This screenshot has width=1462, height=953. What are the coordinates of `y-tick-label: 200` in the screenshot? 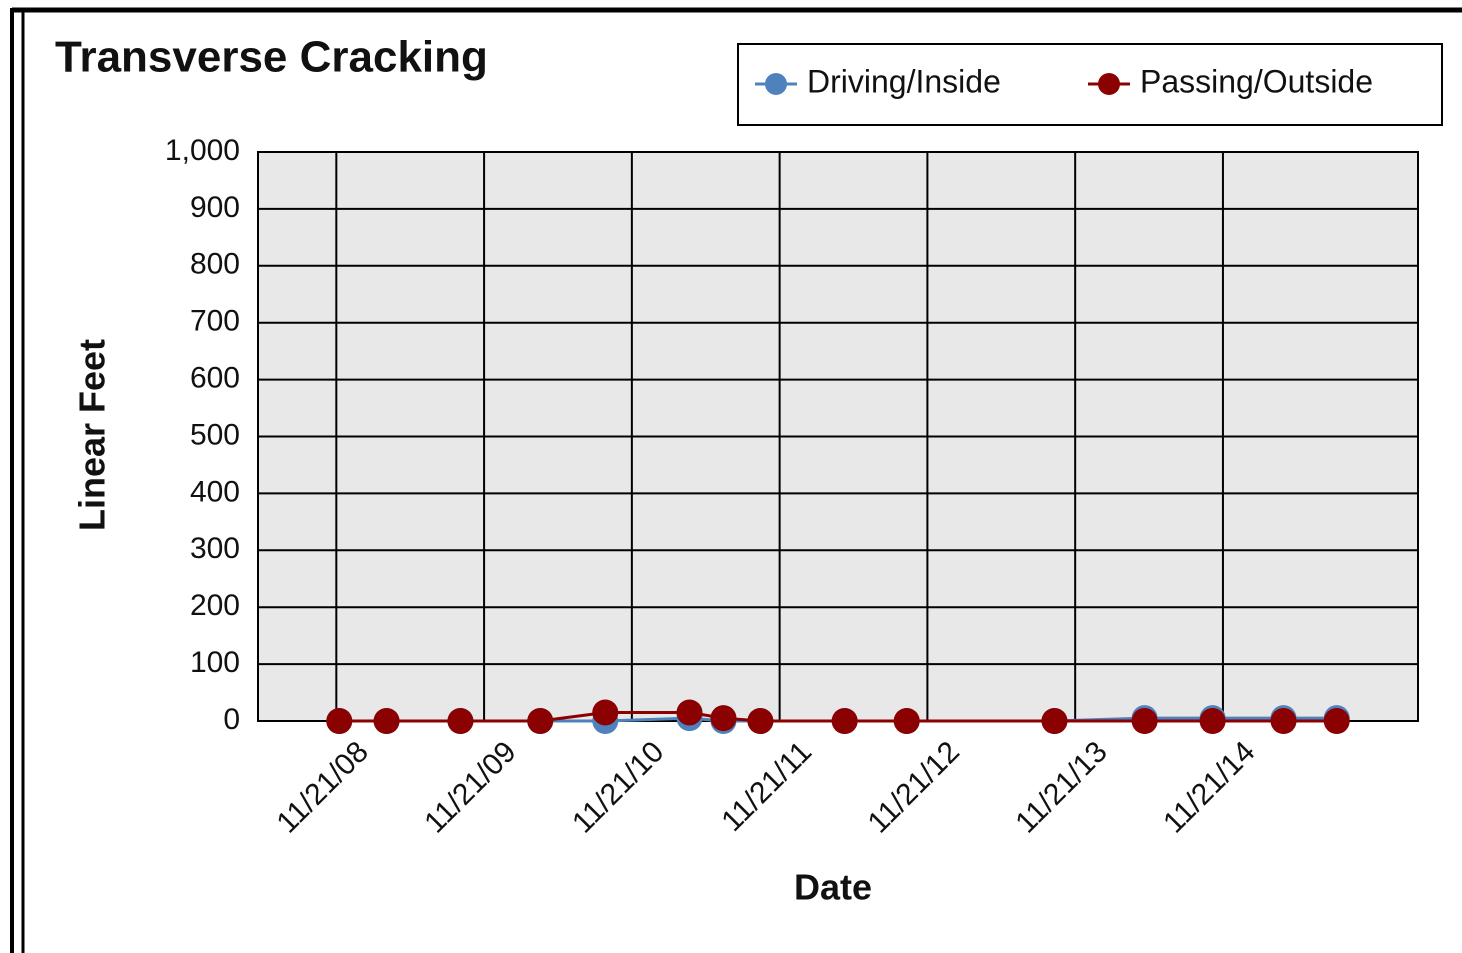 It's located at (215, 605).